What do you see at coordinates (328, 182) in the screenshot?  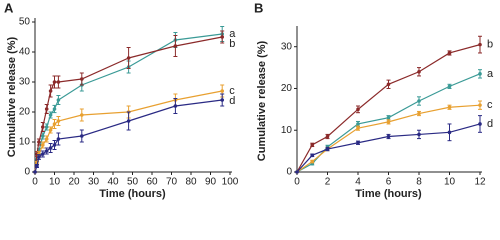 I see `x-tick-label: 2` at bounding box center [328, 182].